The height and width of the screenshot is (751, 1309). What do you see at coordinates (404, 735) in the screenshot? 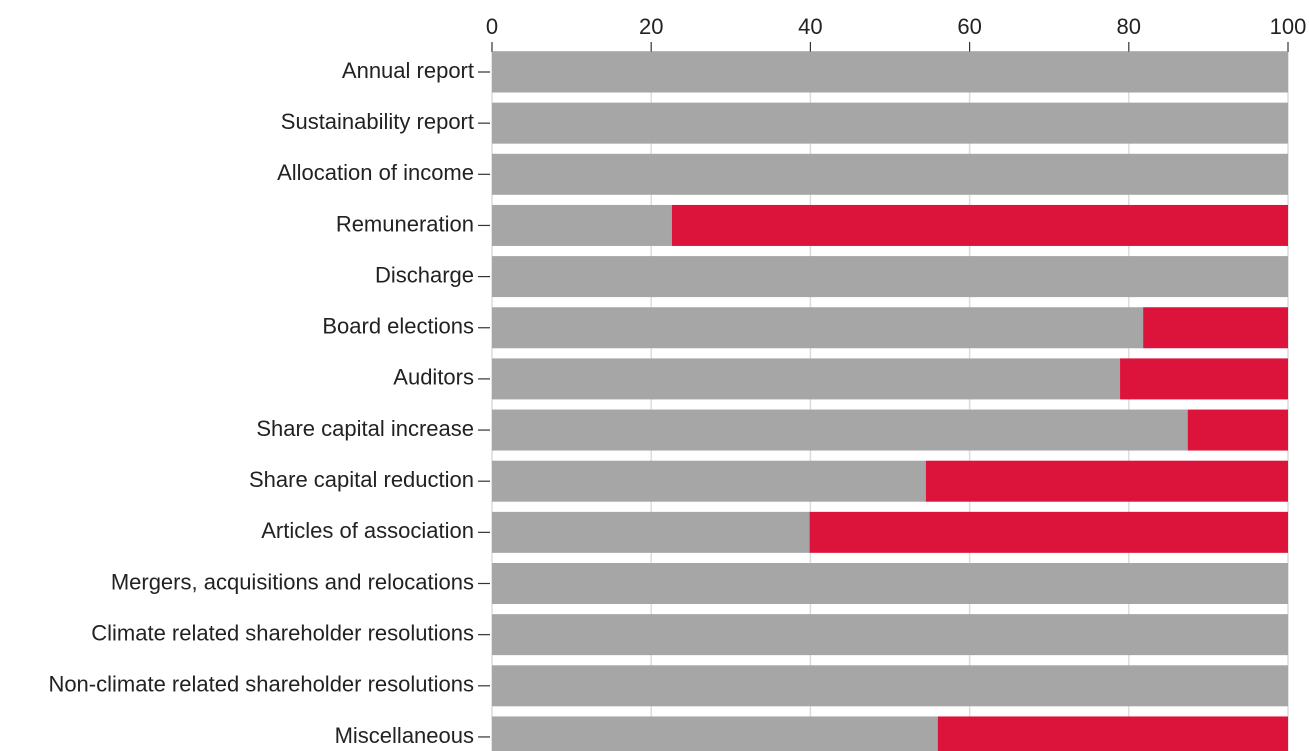
I see `y-tick-label: Miscellaneous` at bounding box center [404, 735].